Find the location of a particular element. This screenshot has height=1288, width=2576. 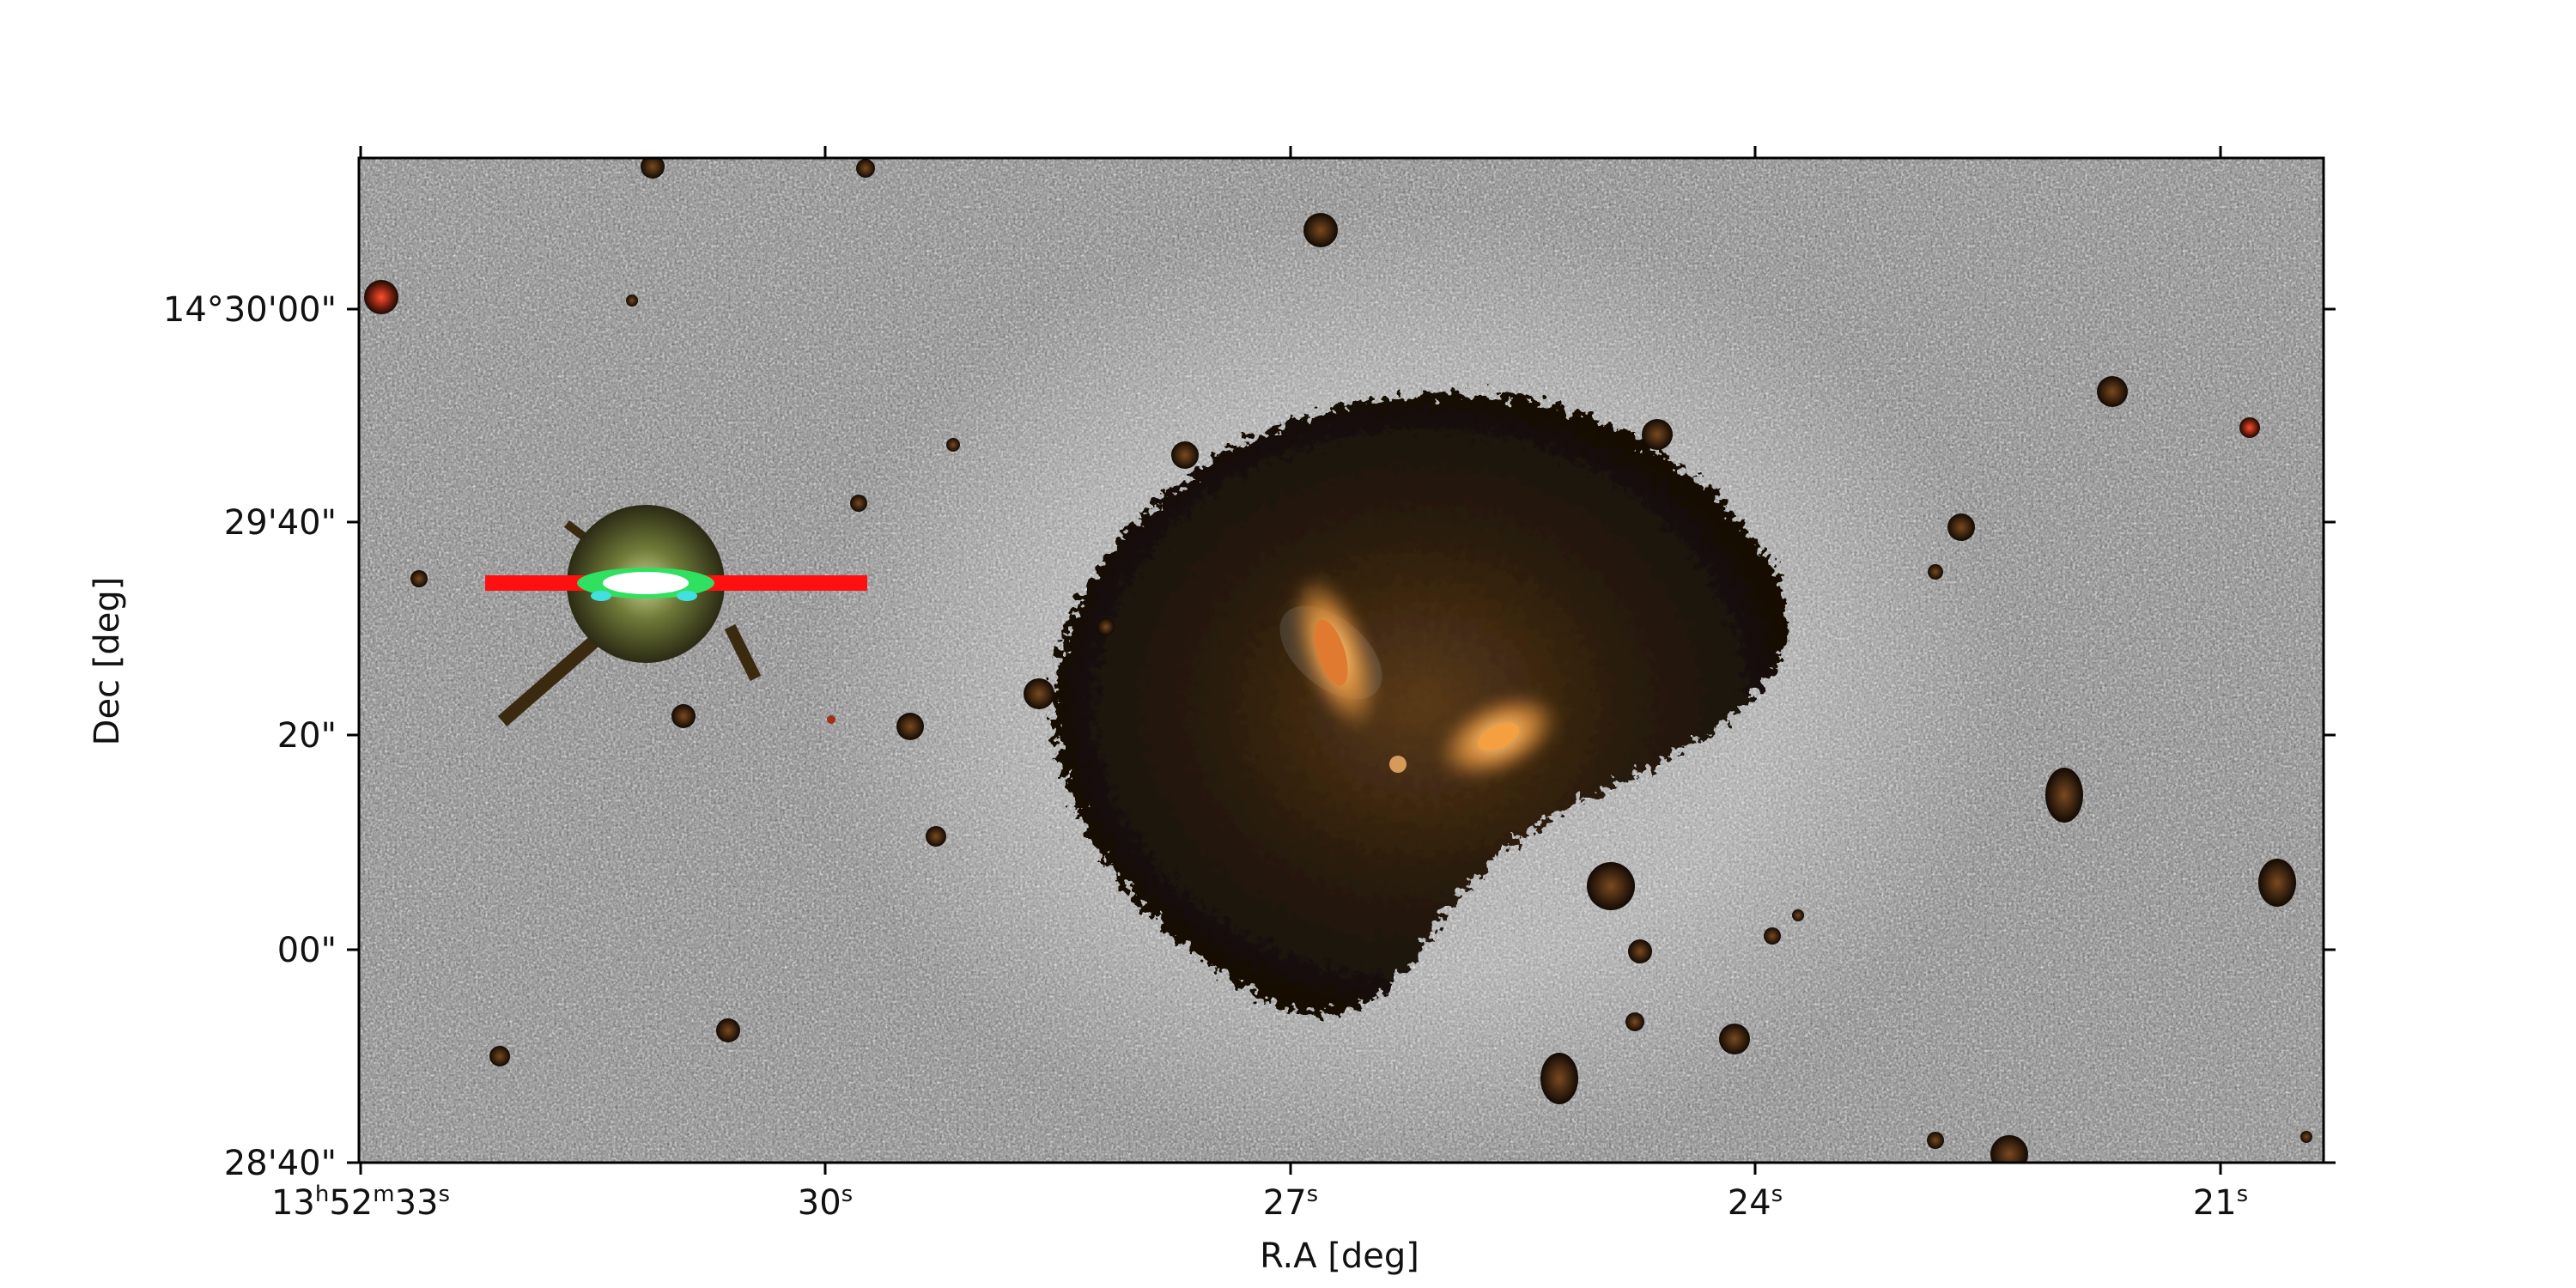

x-tick-label: 21s is located at coordinates (2221, 1202).